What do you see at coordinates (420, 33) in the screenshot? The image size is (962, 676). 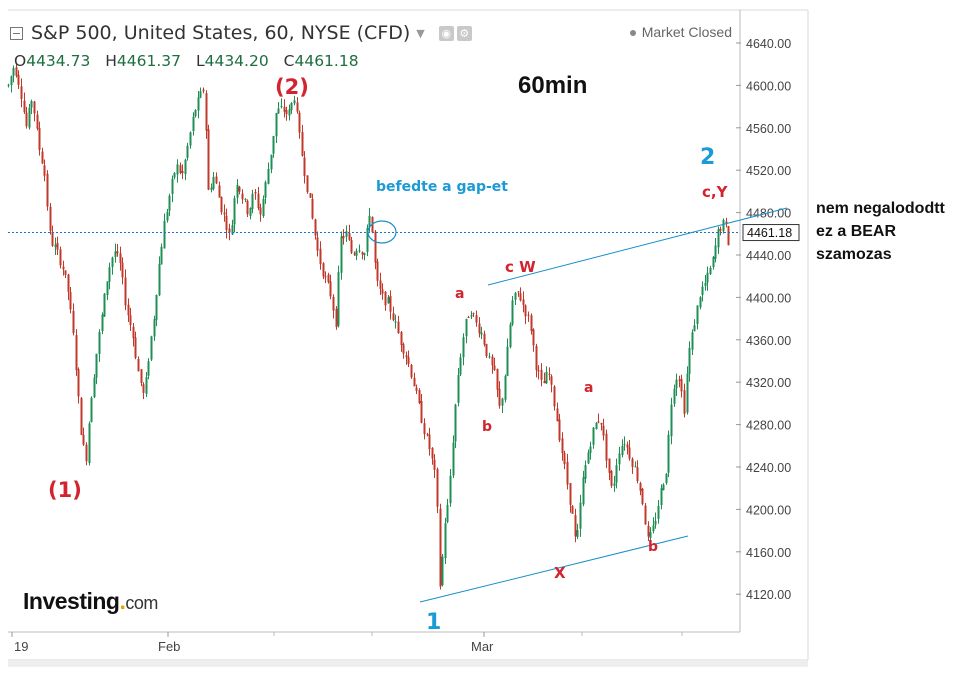 I see `chevron-down-icon: ▼` at bounding box center [420, 33].